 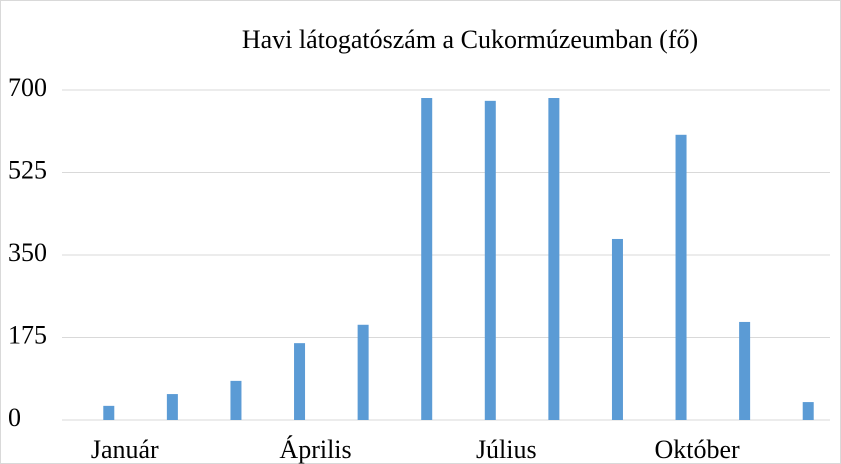 I want to click on y-tick-label: 700, so click(x=27, y=87).